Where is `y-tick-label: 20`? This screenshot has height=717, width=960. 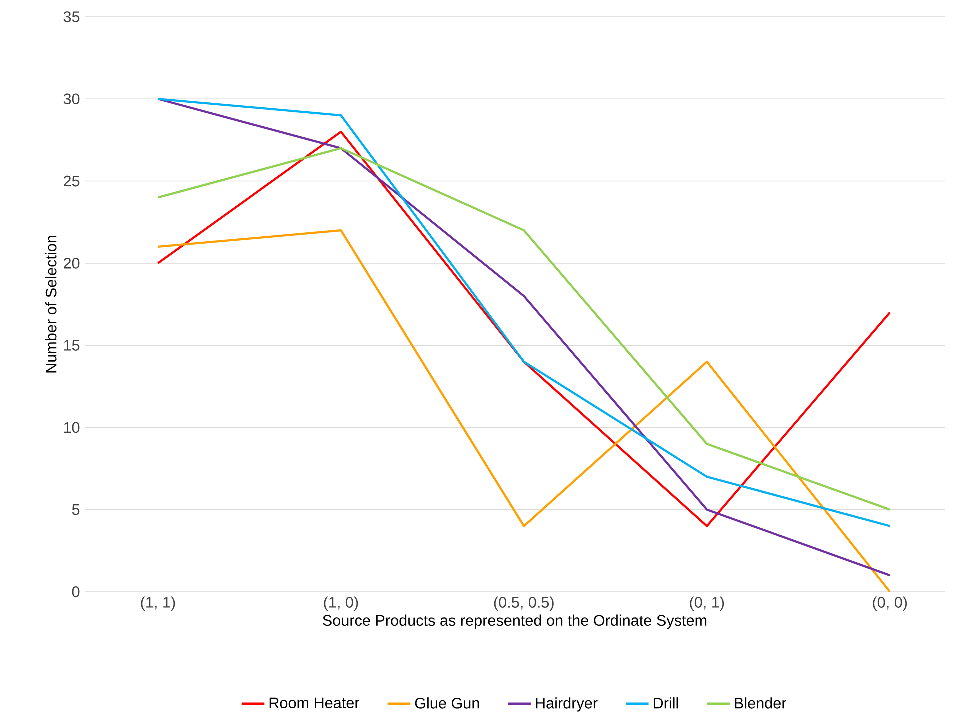 y-tick-label: 20 is located at coordinates (72, 263).